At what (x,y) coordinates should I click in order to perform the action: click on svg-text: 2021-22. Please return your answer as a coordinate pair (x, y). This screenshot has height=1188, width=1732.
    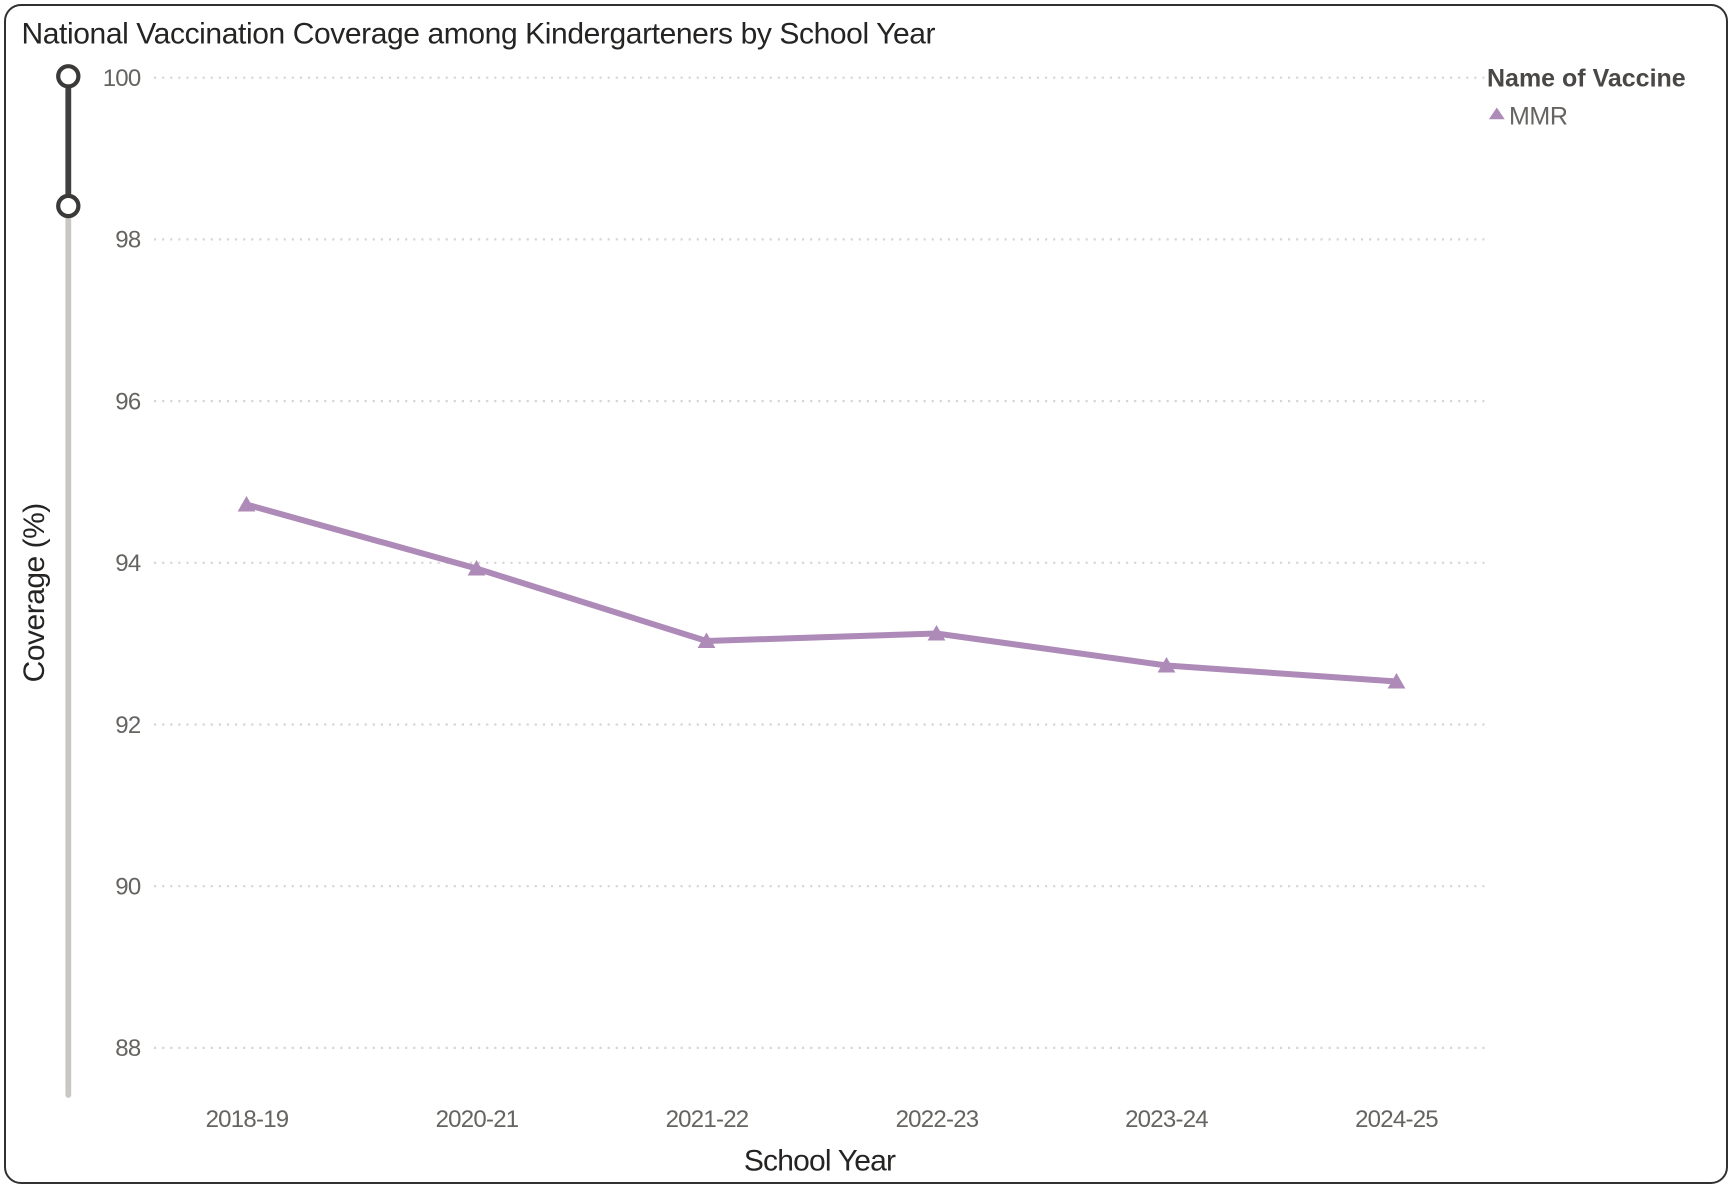
    Looking at the image, I should click on (707, 1119).